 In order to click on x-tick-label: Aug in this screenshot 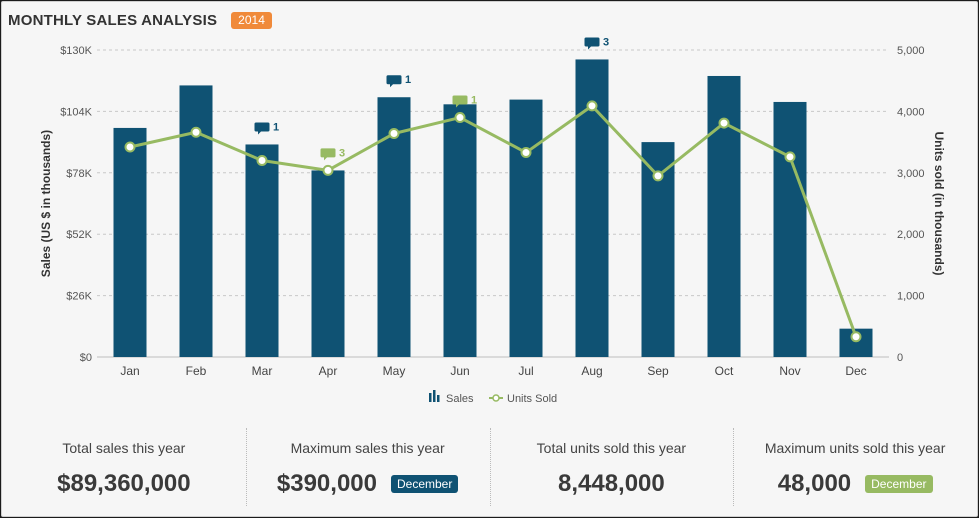, I will do `click(591, 371)`.